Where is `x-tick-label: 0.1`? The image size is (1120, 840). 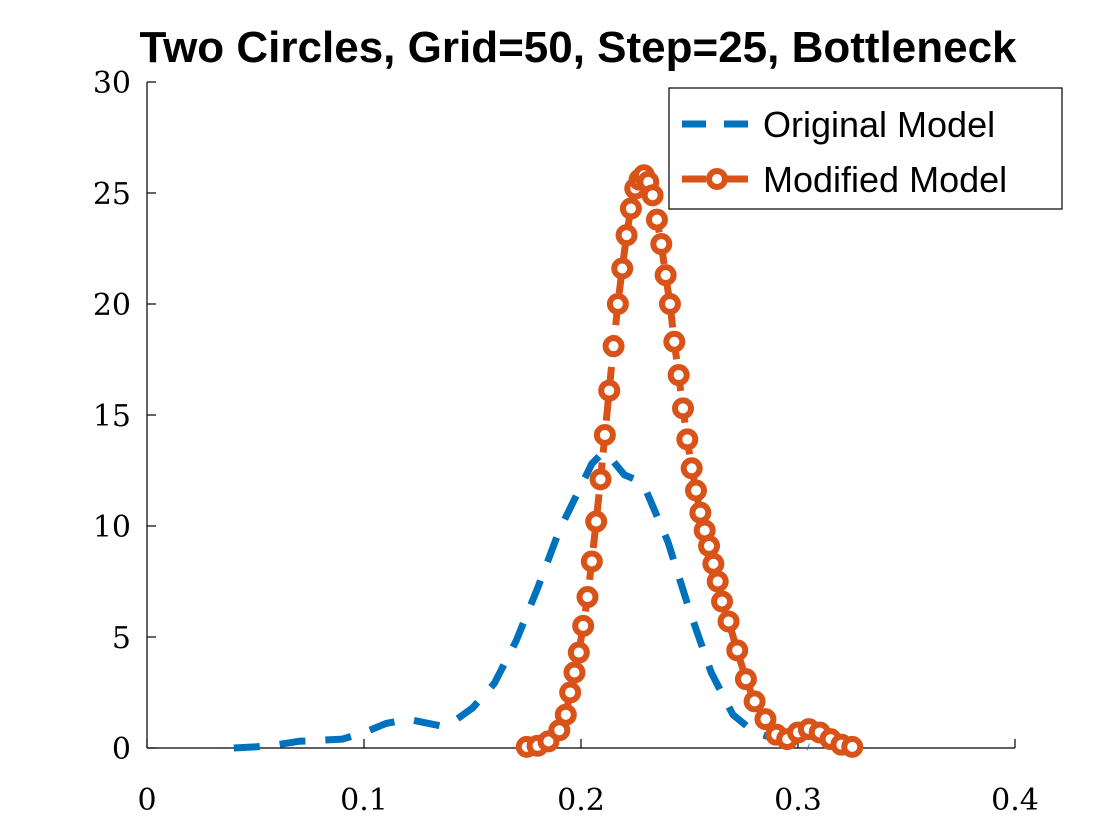
x-tick-label: 0.1 is located at coordinates (364, 800).